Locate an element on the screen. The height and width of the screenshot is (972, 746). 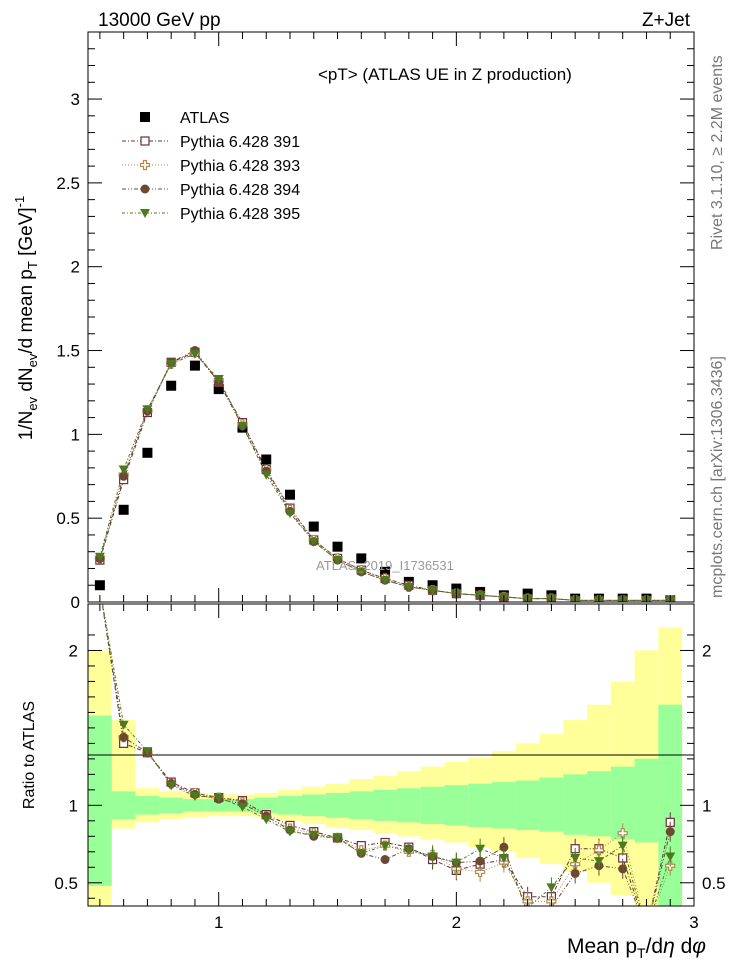
y-tick-label-6: 3 is located at coordinates (75, 99).